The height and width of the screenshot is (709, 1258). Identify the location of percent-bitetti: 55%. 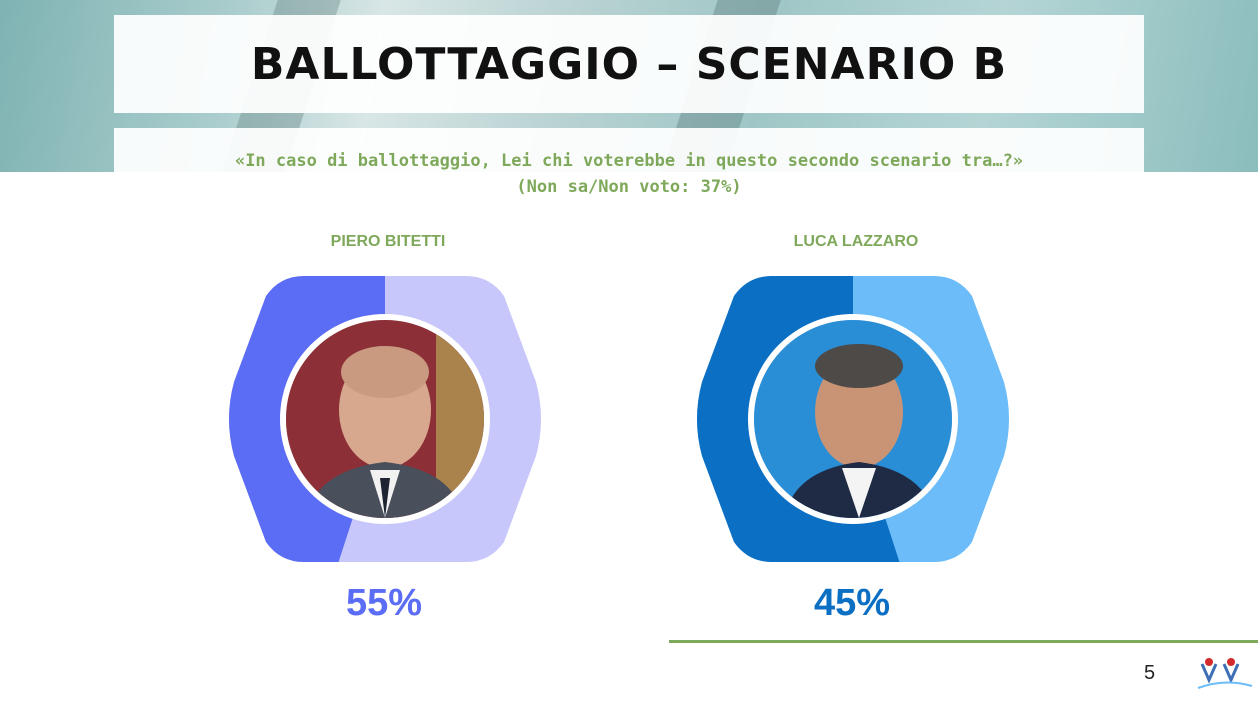
(384, 603).